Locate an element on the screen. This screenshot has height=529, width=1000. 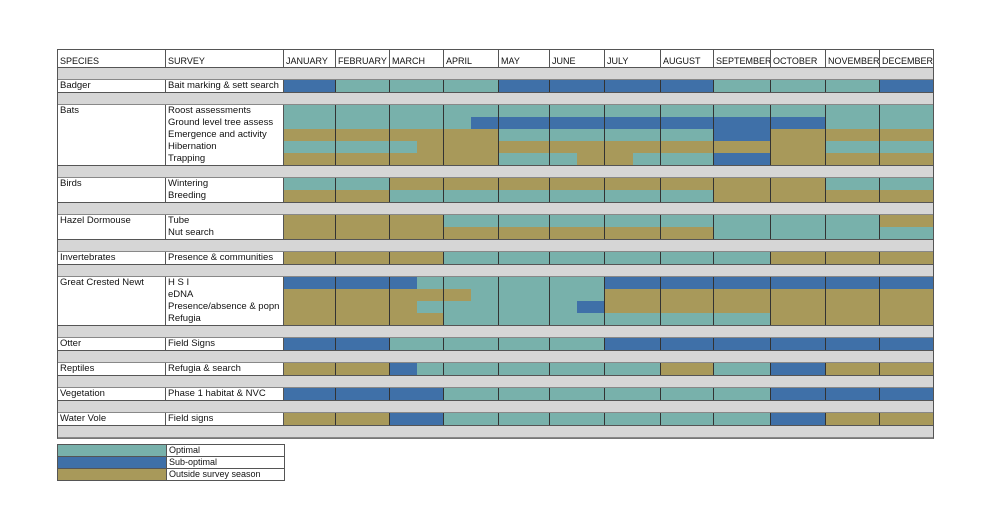
survey-name: Roost assessments is located at coordinates (209, 110).